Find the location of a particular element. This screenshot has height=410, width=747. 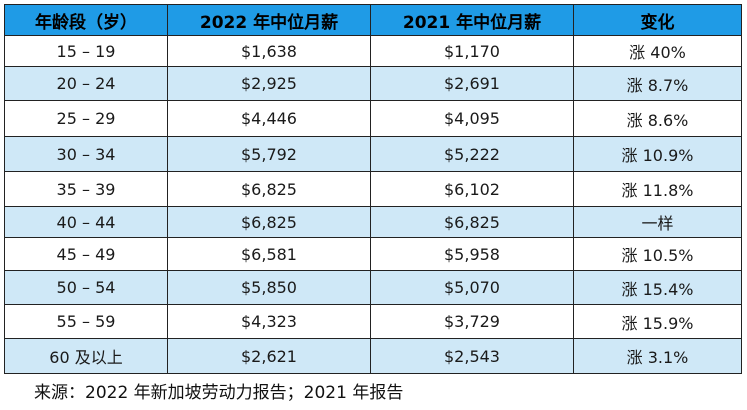

cell-2022: $2,925 is located at coordinates (269, 83).